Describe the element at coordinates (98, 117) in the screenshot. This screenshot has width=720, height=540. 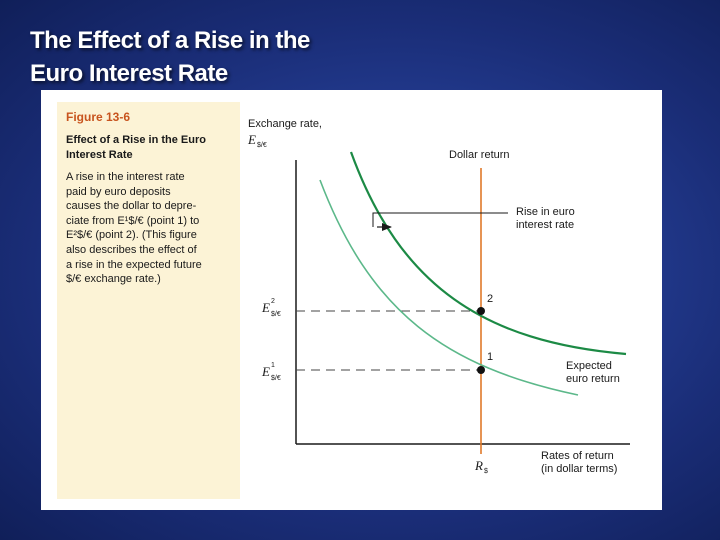
I see `figure-number: Figure 13-6` at that location.